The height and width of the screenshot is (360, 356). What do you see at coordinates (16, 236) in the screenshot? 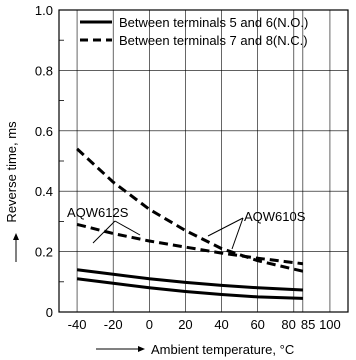
I see `y-axis-title-arrowhead` at bounding box center [16, 236].